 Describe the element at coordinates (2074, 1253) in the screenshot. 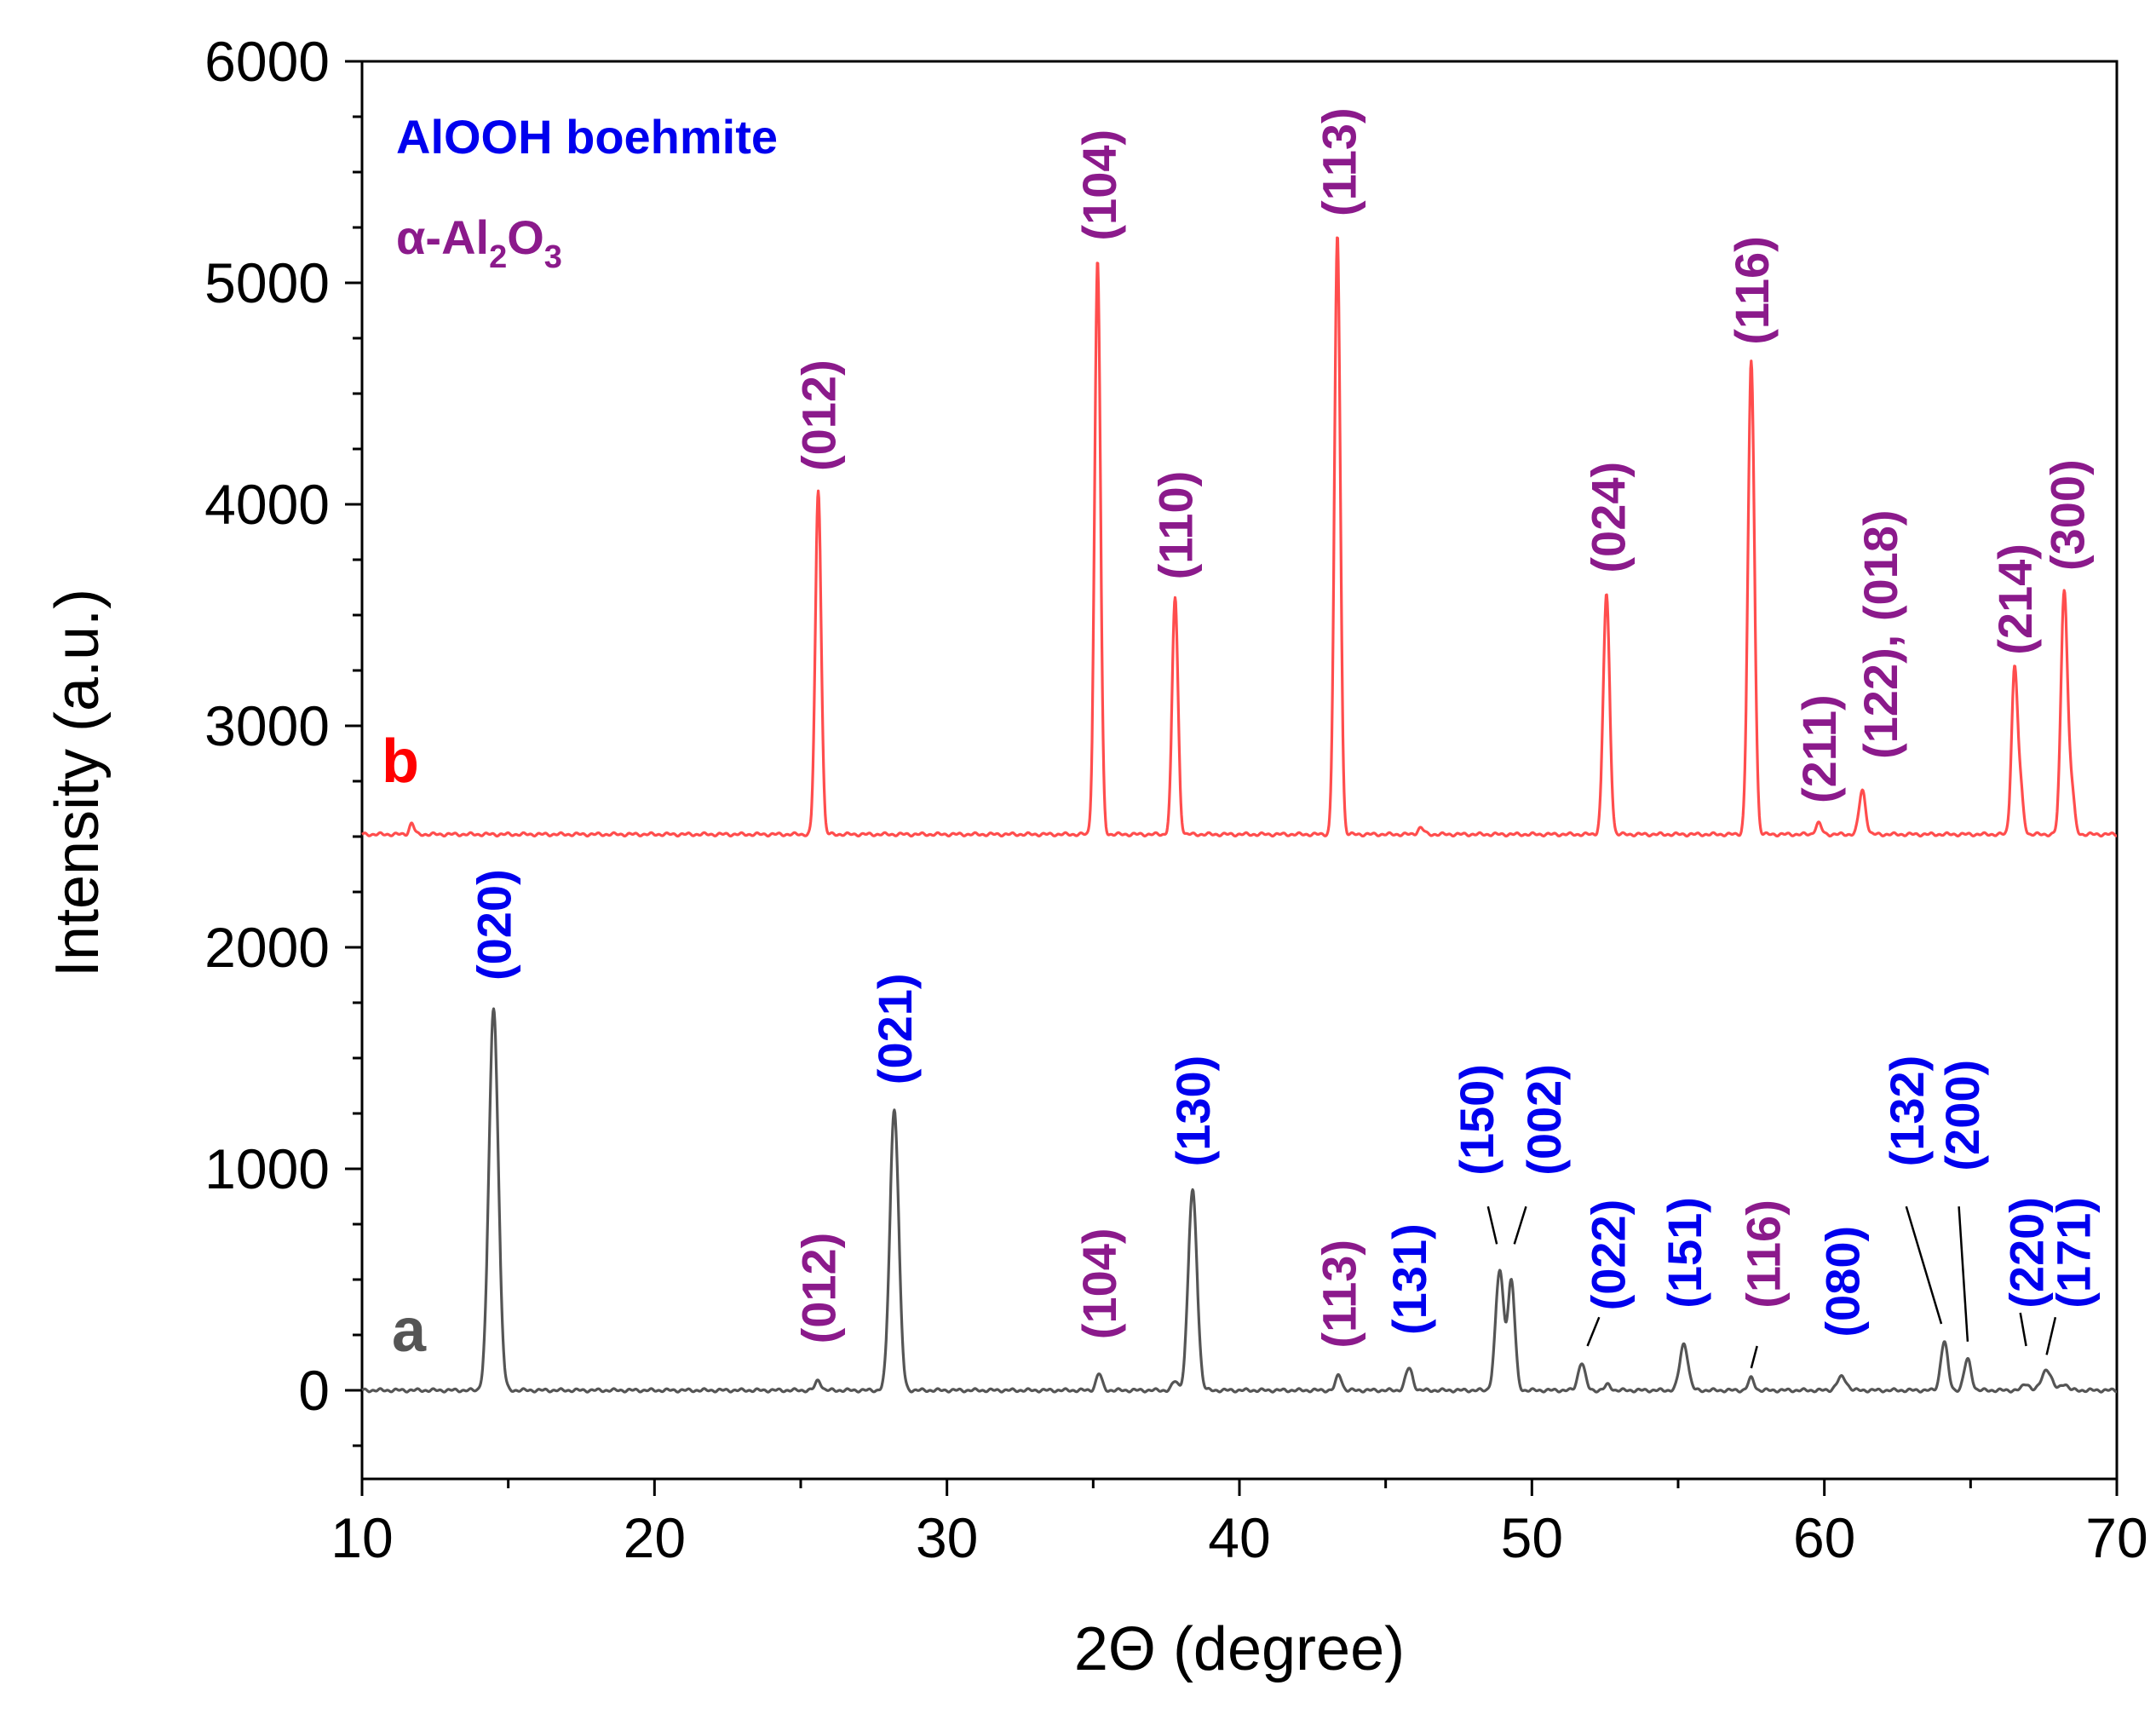

I see `hkl-label: (171)` at that location.